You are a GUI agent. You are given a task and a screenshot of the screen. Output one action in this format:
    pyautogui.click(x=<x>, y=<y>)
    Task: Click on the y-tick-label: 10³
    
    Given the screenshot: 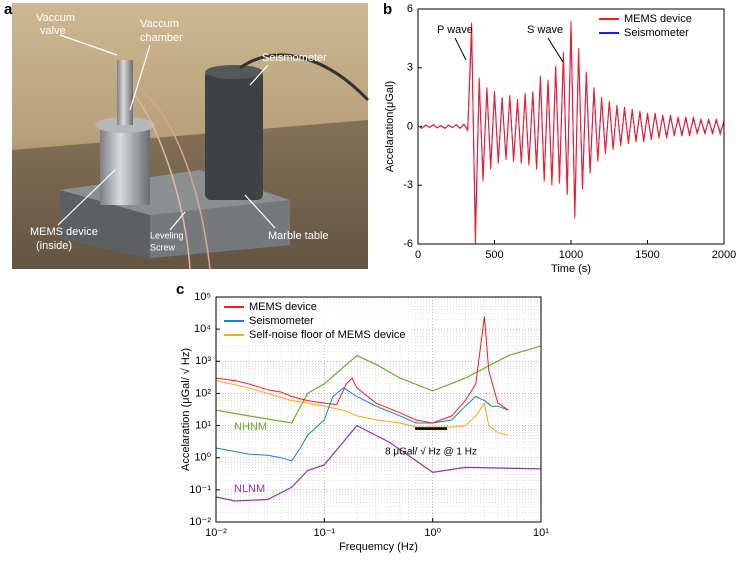 What is the action you would take?
    pyautogui.click(x=203, y=361)
    